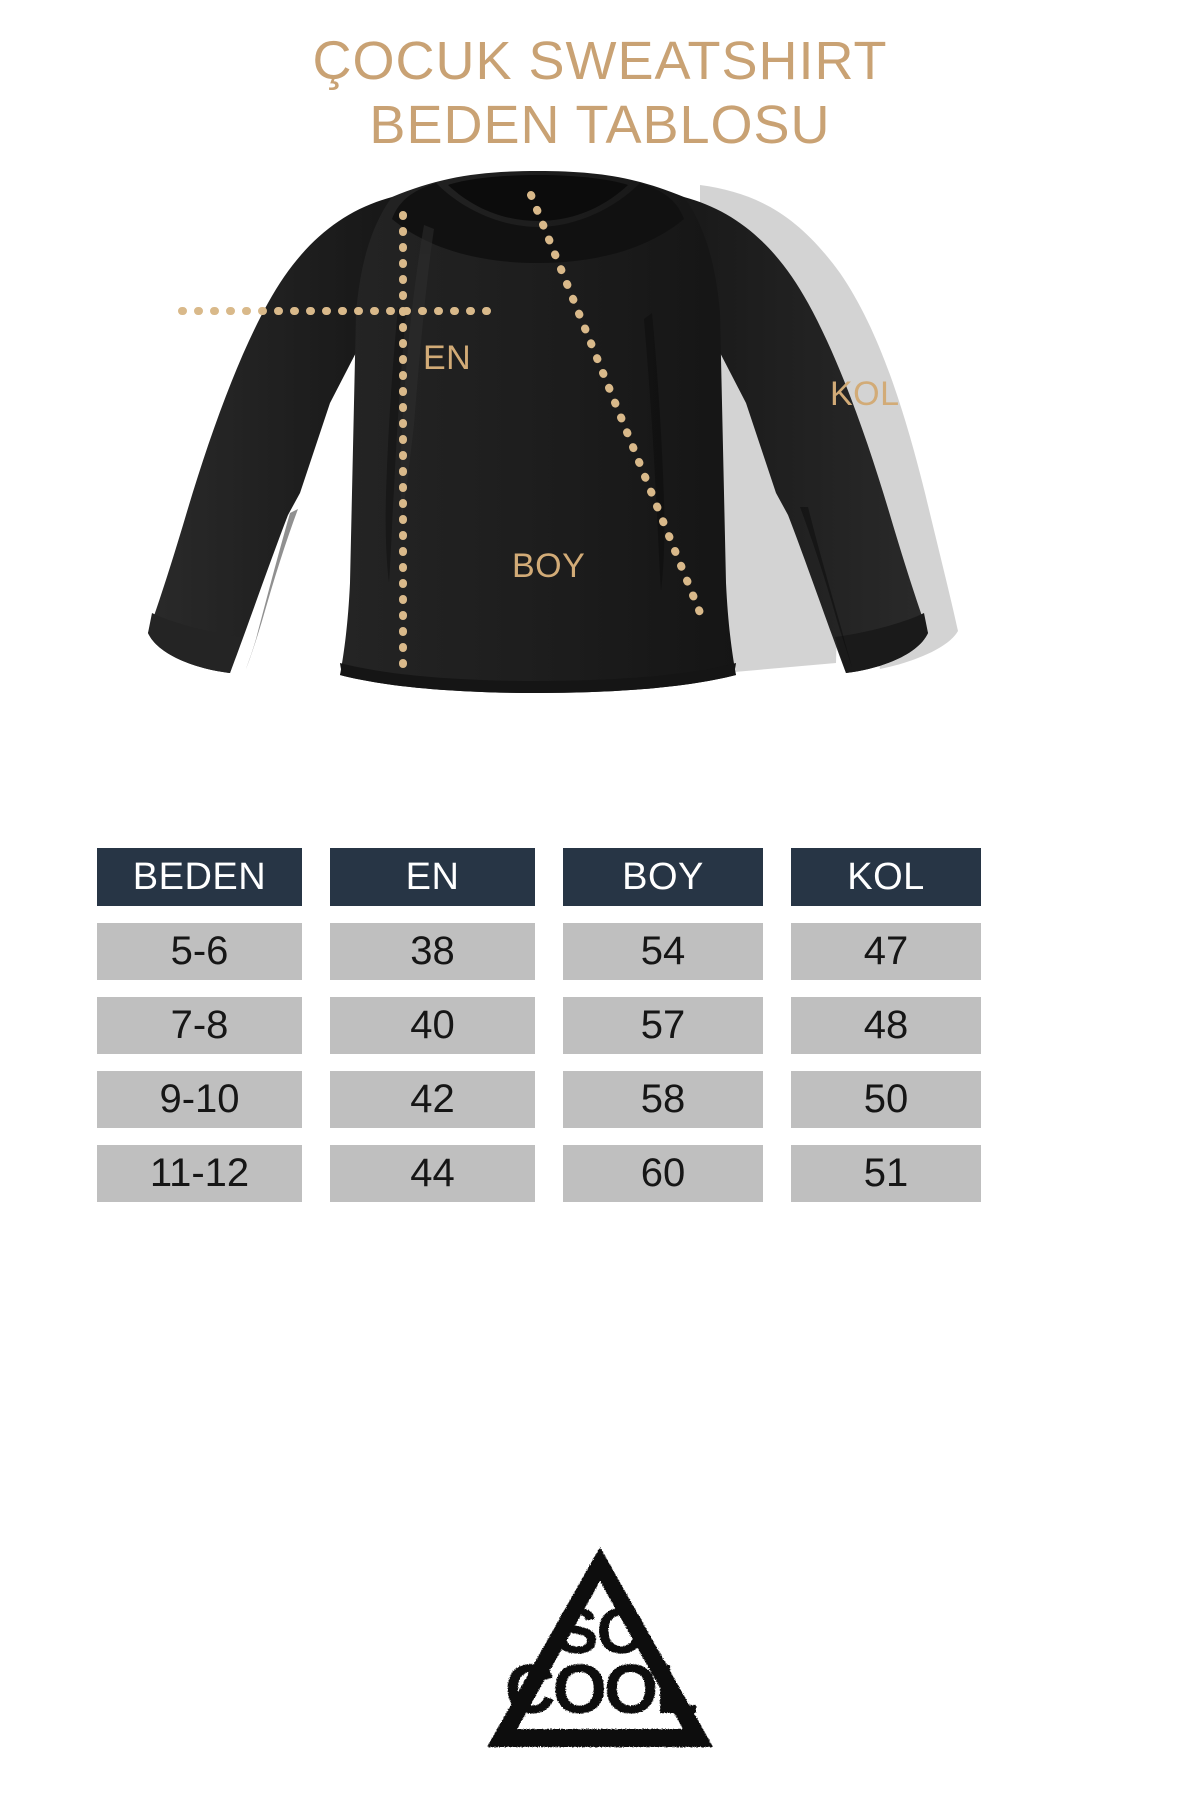 Image resolution: width=1200 pixels, height=1800 pixels. What do you see at coordinates (432, 877) in the screenshot?
I see `table-header-en: EN` at bounding box center [432, 877].